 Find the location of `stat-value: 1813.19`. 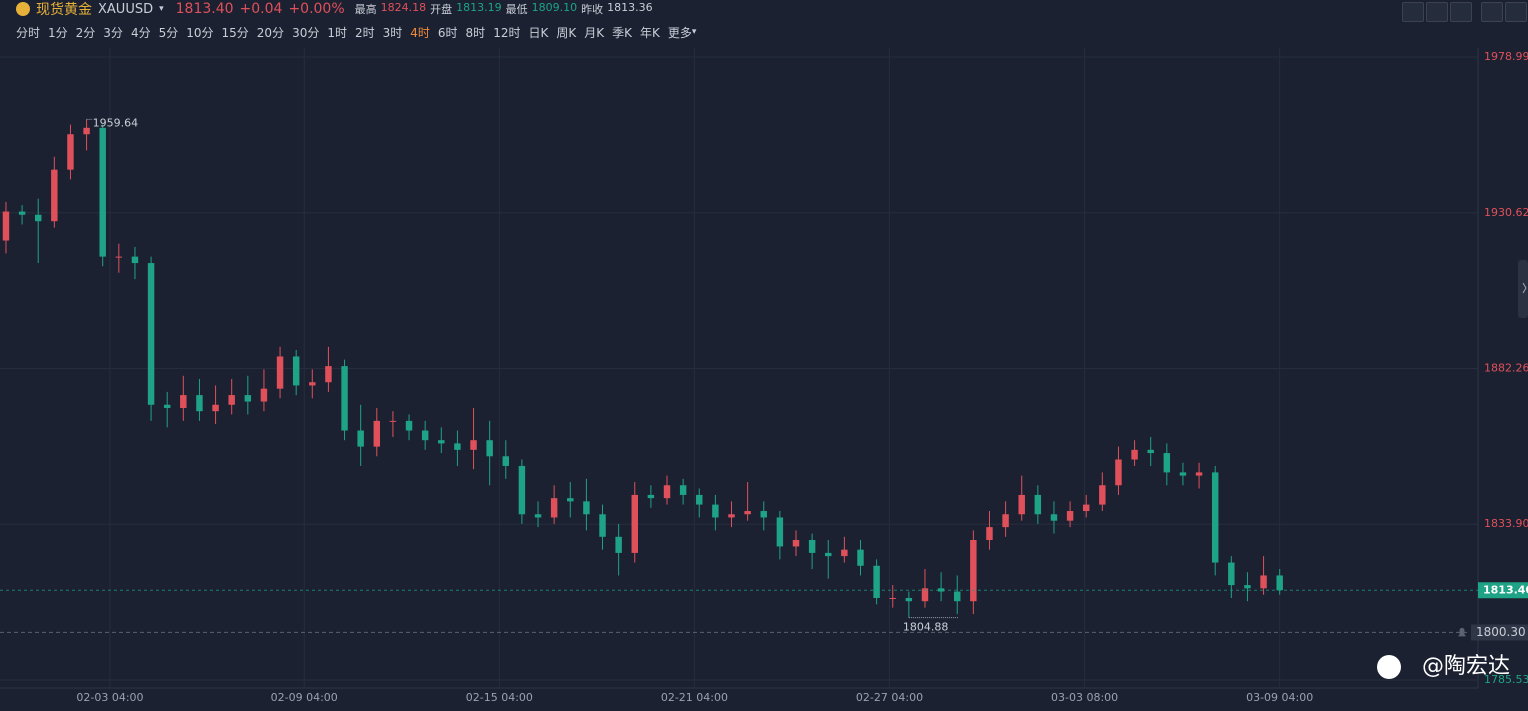

stat-value: 1813.19 is located at coordinates (479, 7).